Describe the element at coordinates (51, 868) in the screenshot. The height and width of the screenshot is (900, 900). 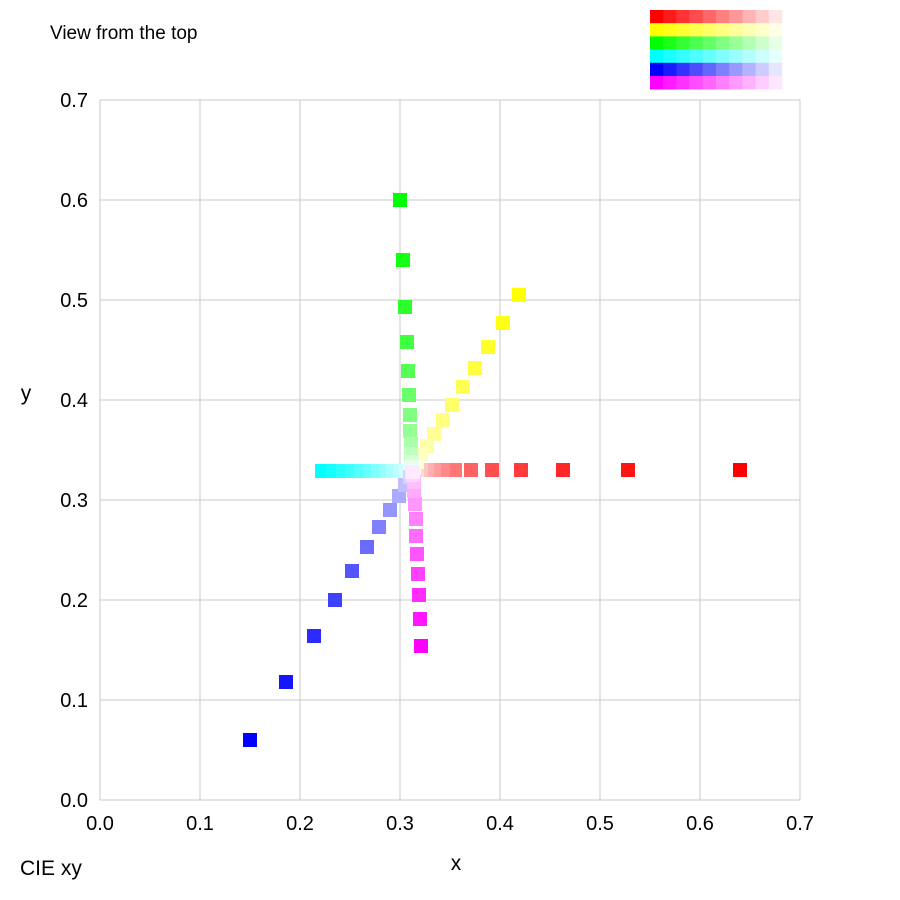
I see `chart-caption: CIE xy` at that location.